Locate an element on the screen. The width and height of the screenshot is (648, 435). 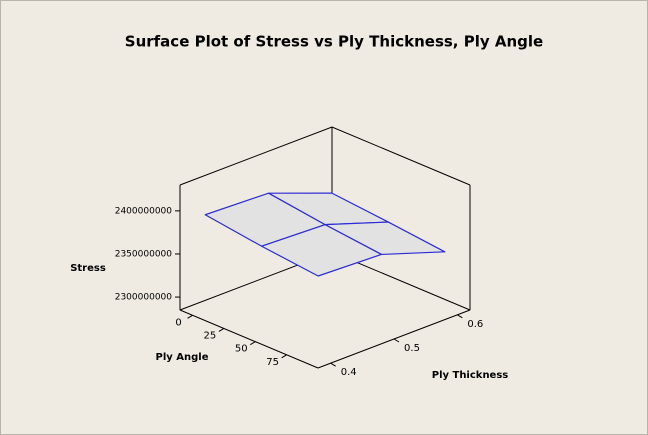
z-axis-label: Stress is located at coordinates (88, 268).